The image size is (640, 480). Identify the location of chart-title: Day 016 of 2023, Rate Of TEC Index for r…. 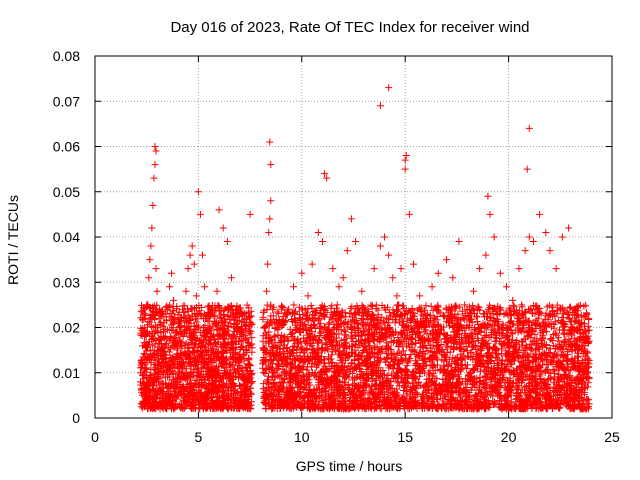
(349, 27).